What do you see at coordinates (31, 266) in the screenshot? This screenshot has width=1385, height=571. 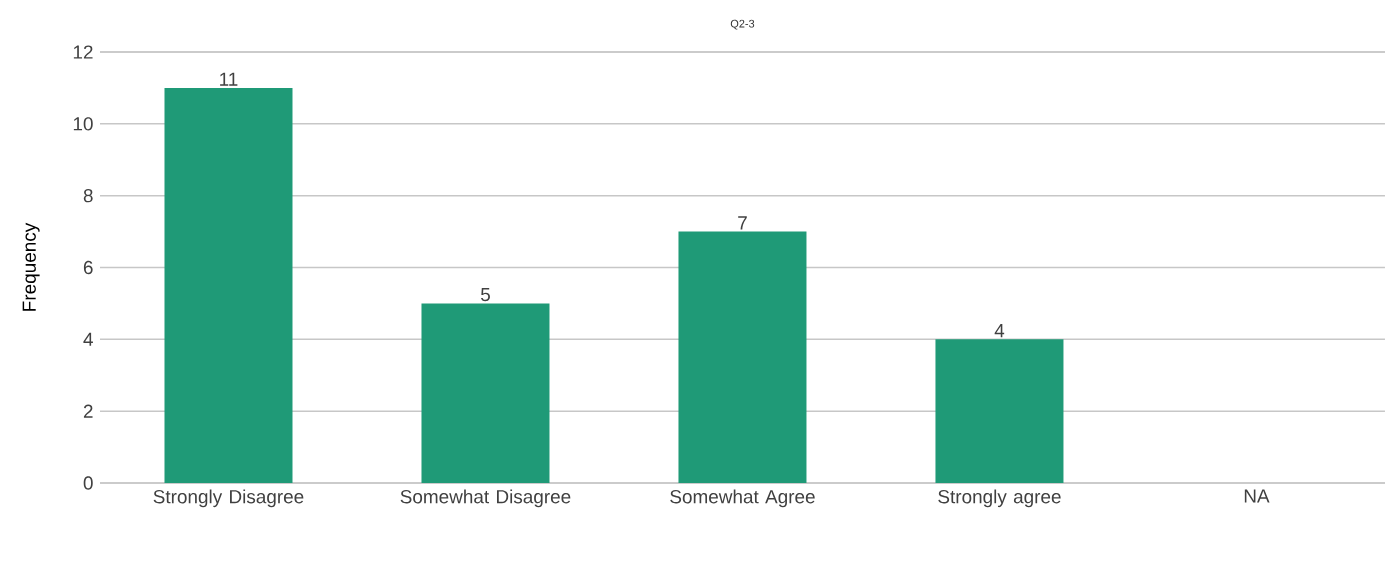 I see `y-axis-title: Frequency` at bounding box center [31, 266].